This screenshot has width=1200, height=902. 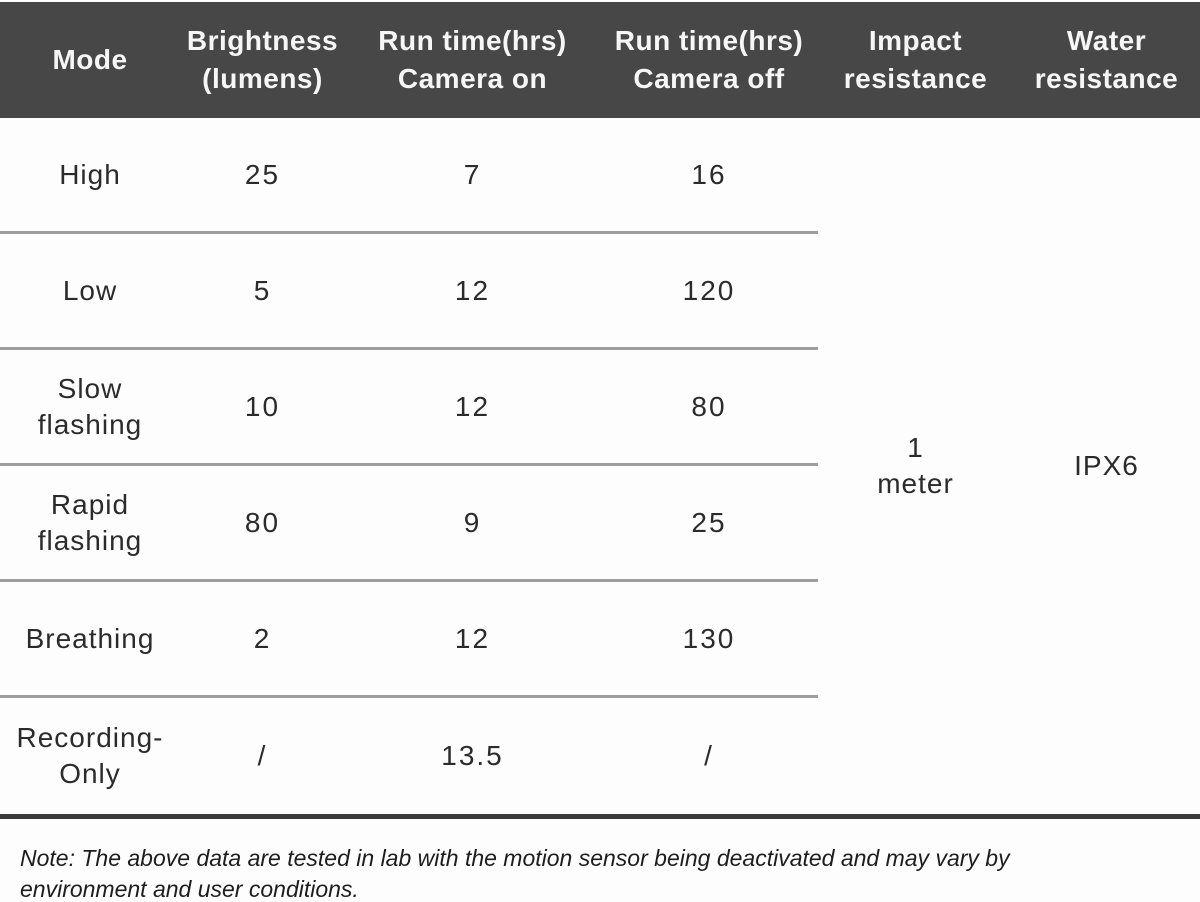 I want to click on runtime-camera-off-value: 130, so click(x=709, y=638).